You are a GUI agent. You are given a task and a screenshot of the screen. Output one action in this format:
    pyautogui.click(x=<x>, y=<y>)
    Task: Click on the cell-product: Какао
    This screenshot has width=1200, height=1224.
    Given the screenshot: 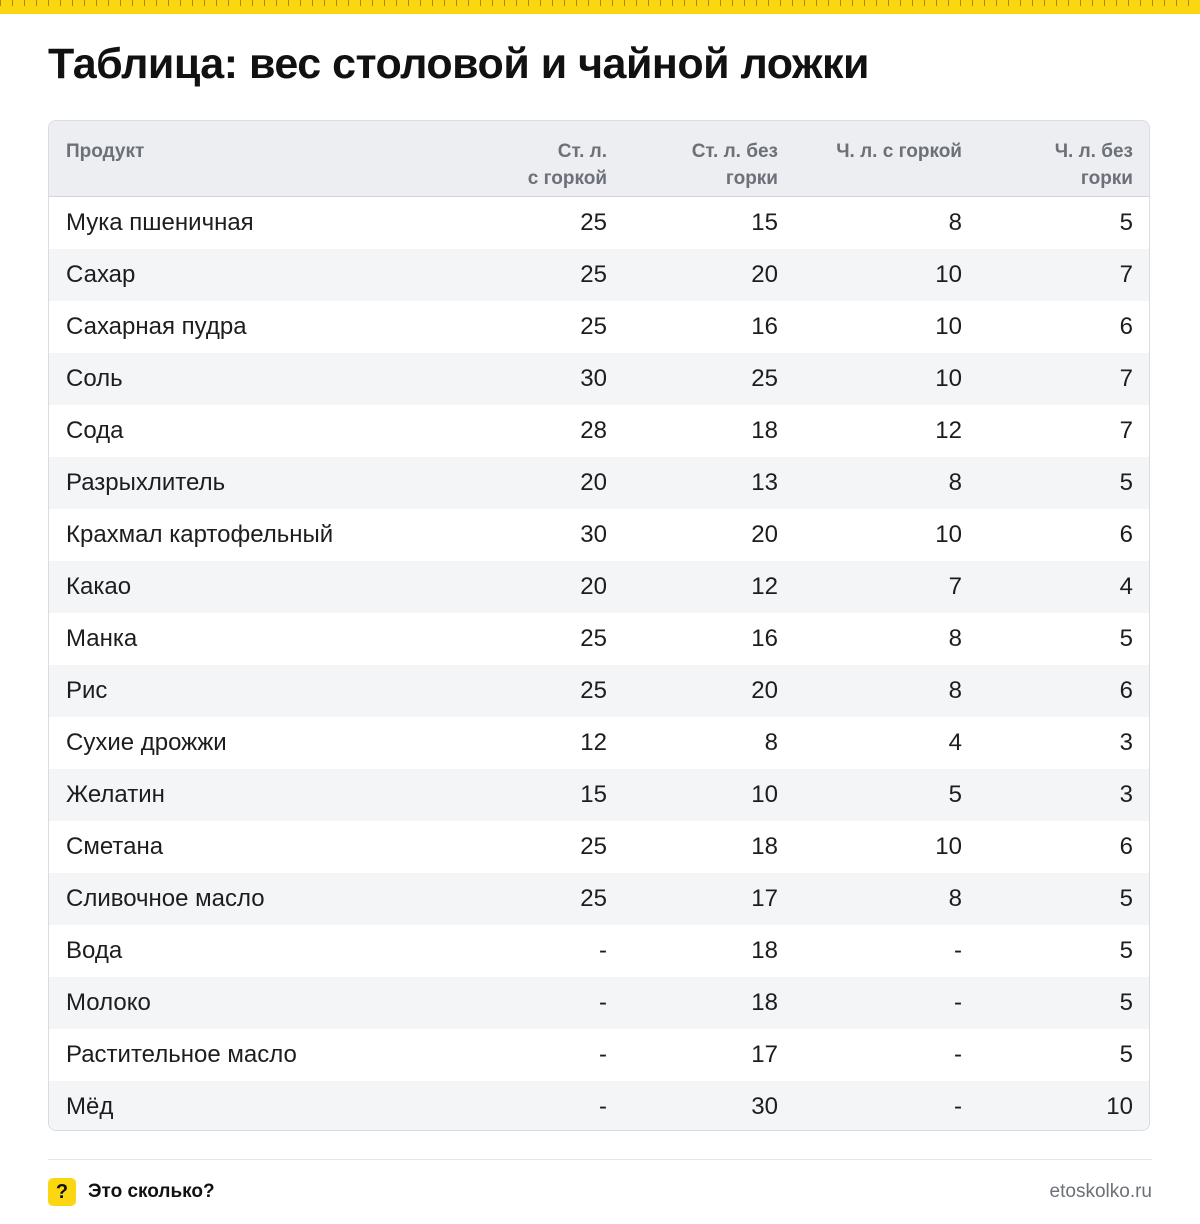 What is the action you would take?
    pyautogui.click(x=99, y=586)
    